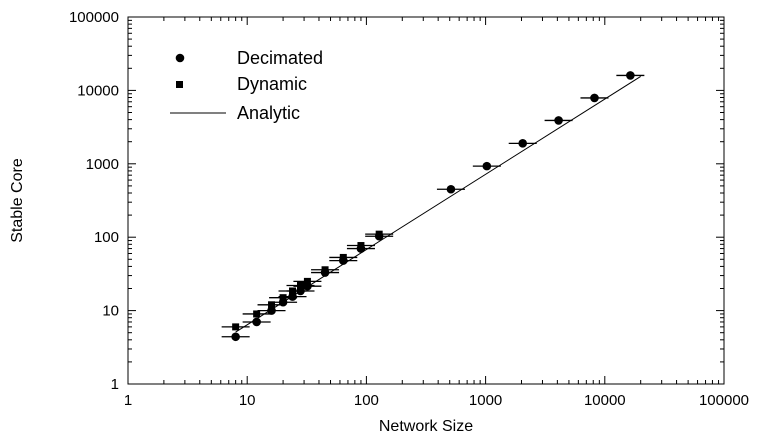 The width and height of the screenshot is (760, 438). What do you see at coordinates (115, 384) in the screenshot?
I see `y-tick-label: 1` at bounding box center [115, 384].